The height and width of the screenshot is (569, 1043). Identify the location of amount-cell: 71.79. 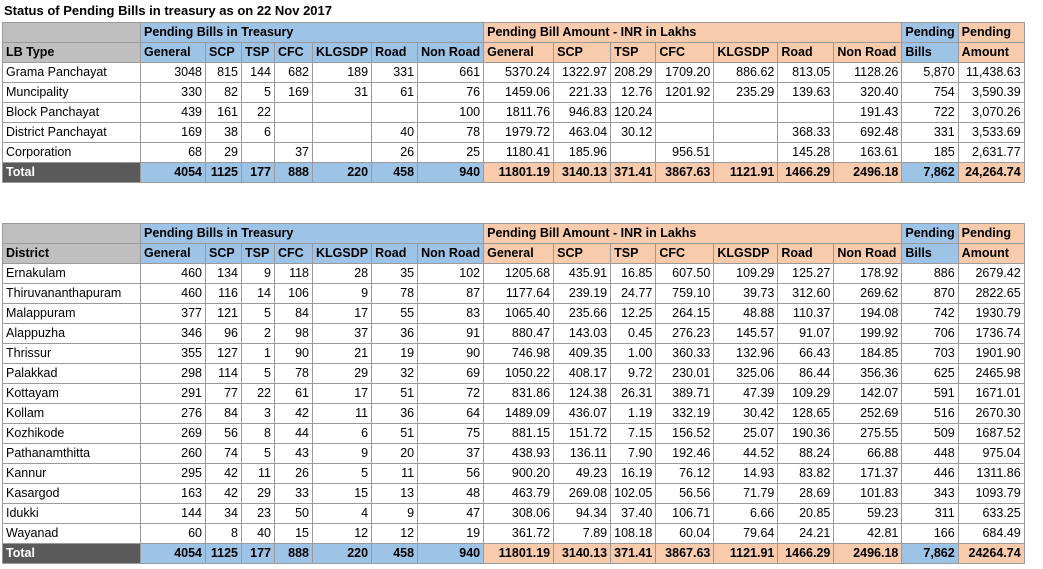
(746, 493).